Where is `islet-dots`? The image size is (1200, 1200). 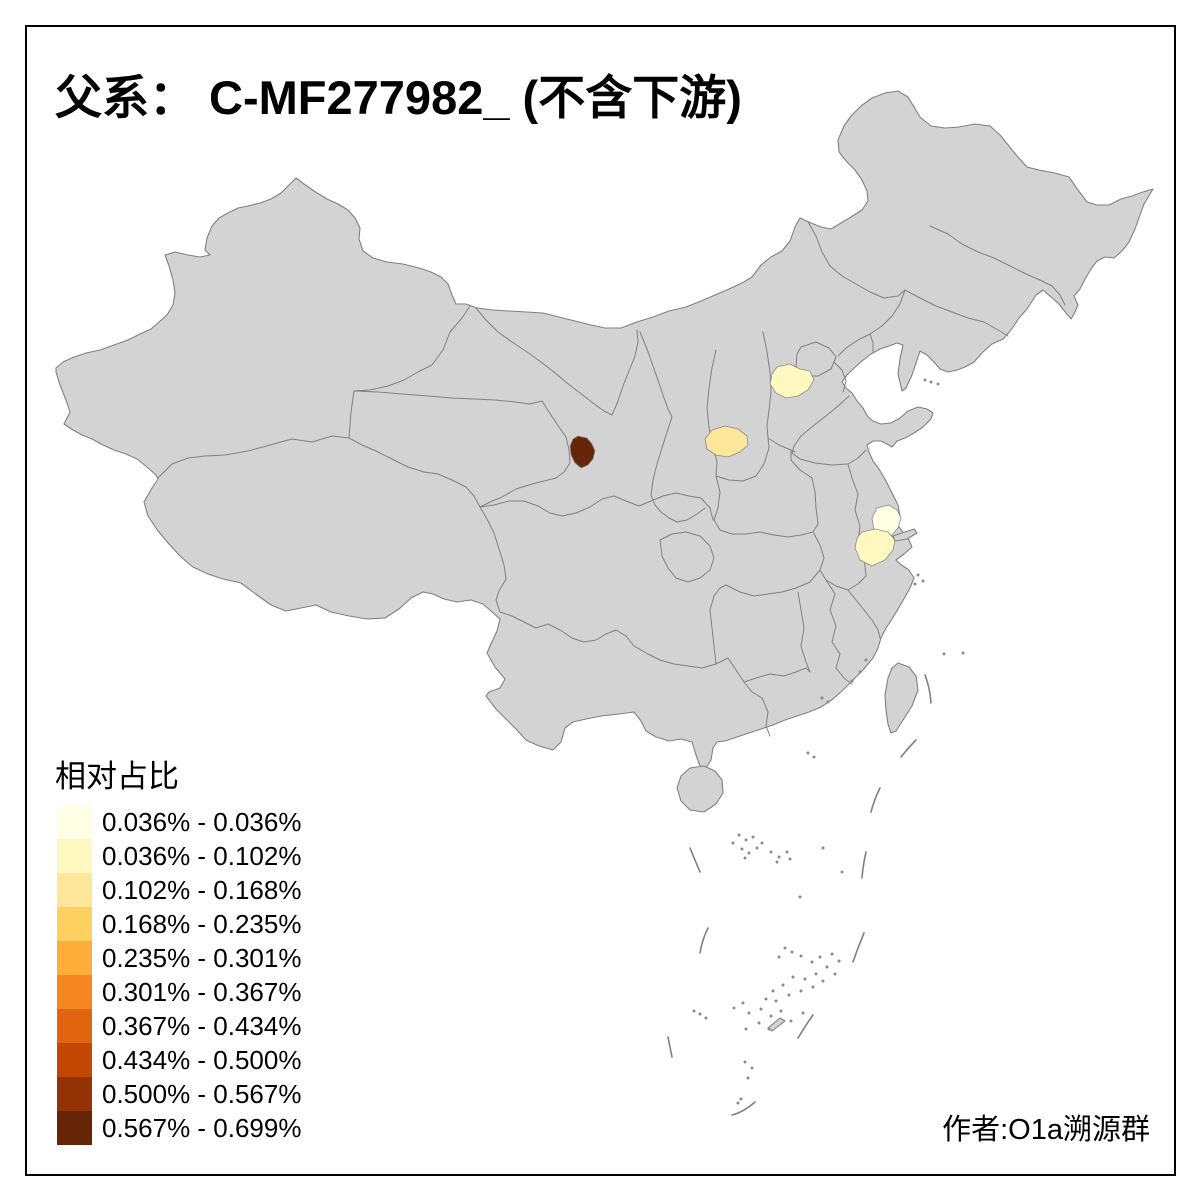
islet-dots is located at coordinates (828, 741).